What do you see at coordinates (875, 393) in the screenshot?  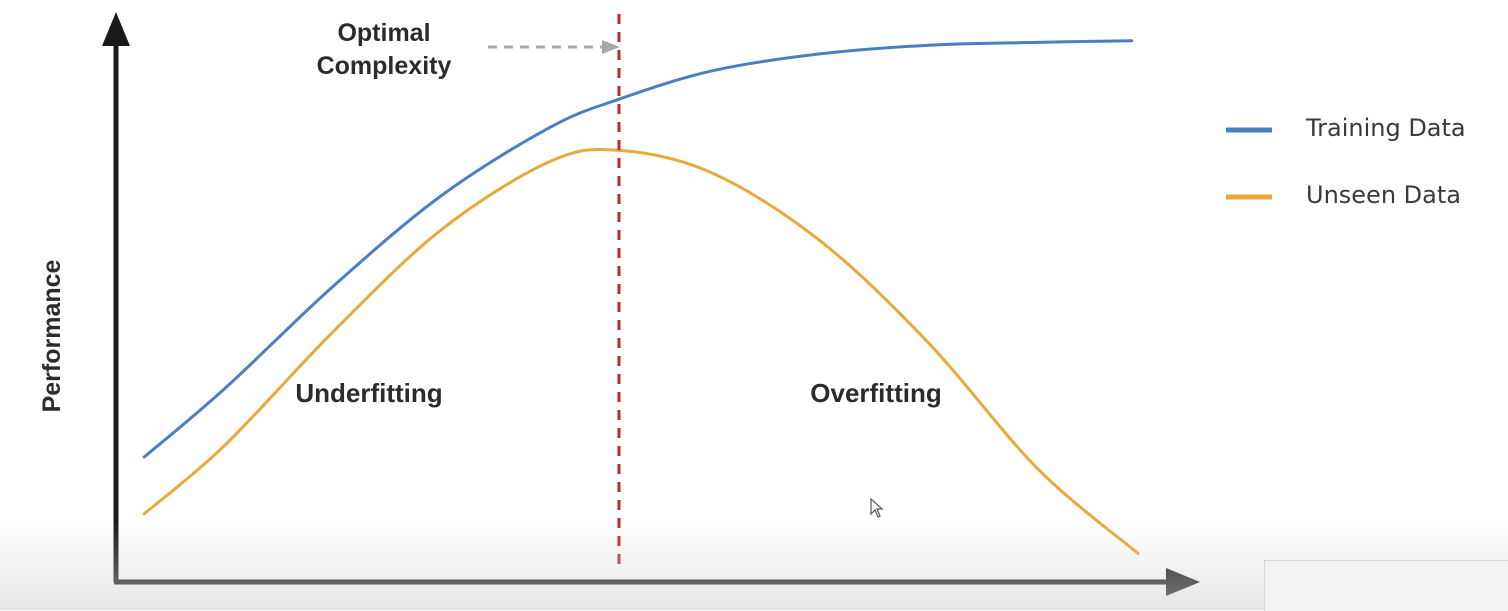 I see `overfitting-label: Overfitting` at bounding box center [875, 393].